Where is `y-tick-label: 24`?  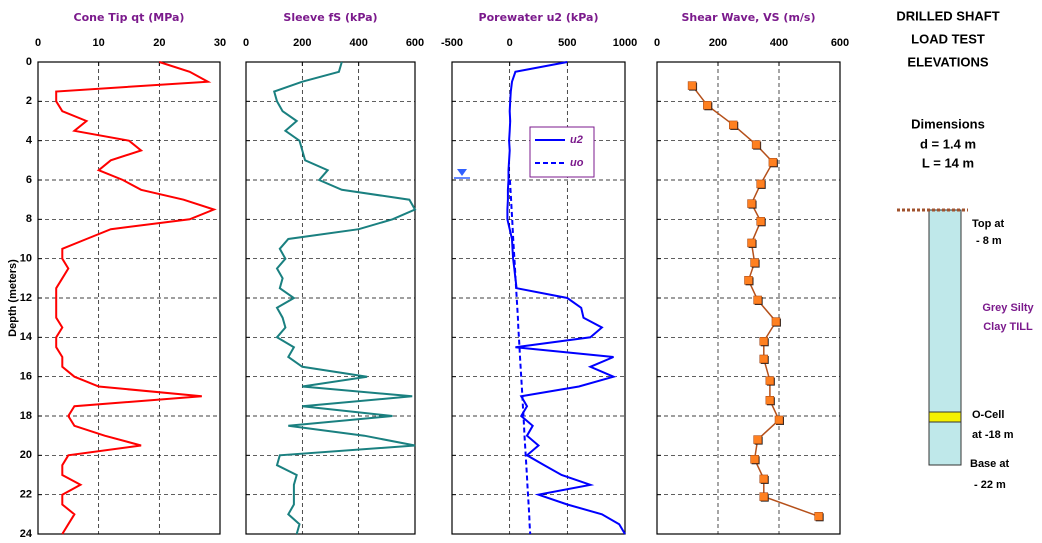
y-tick-label: 24 is located at coordinates (26, 533).